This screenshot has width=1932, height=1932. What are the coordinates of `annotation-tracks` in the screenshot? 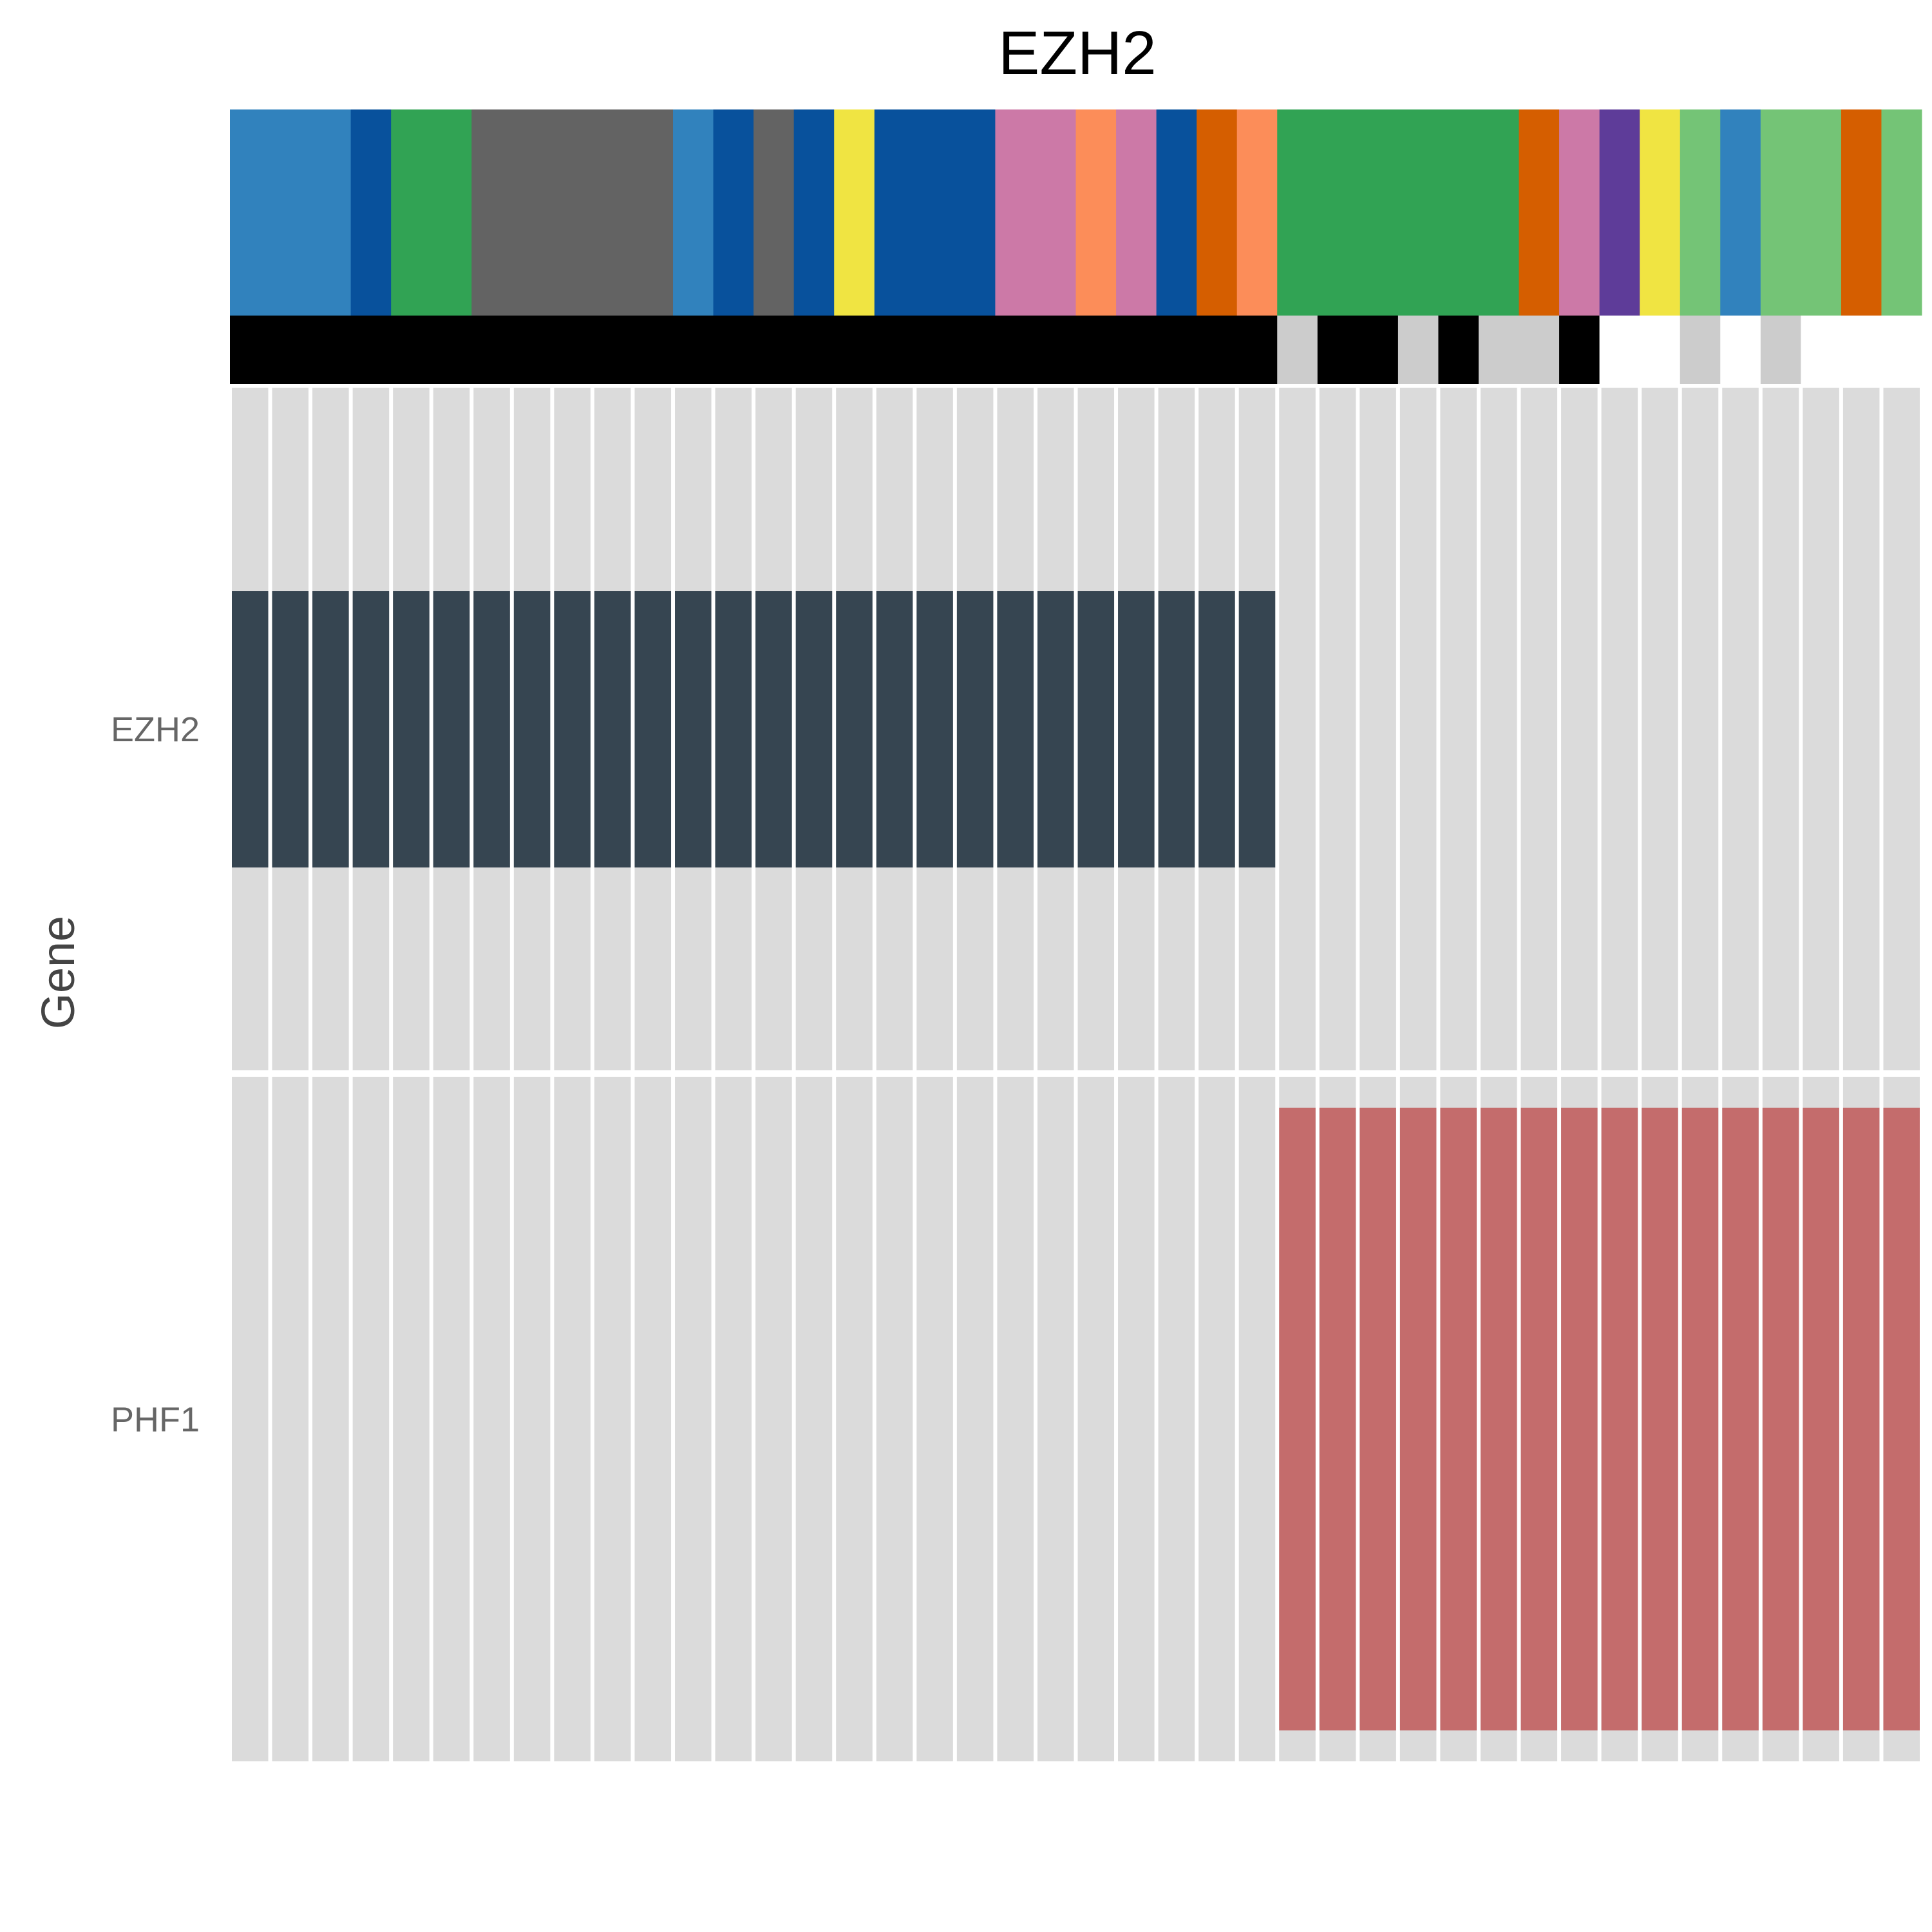 It's located at (1076, 247).